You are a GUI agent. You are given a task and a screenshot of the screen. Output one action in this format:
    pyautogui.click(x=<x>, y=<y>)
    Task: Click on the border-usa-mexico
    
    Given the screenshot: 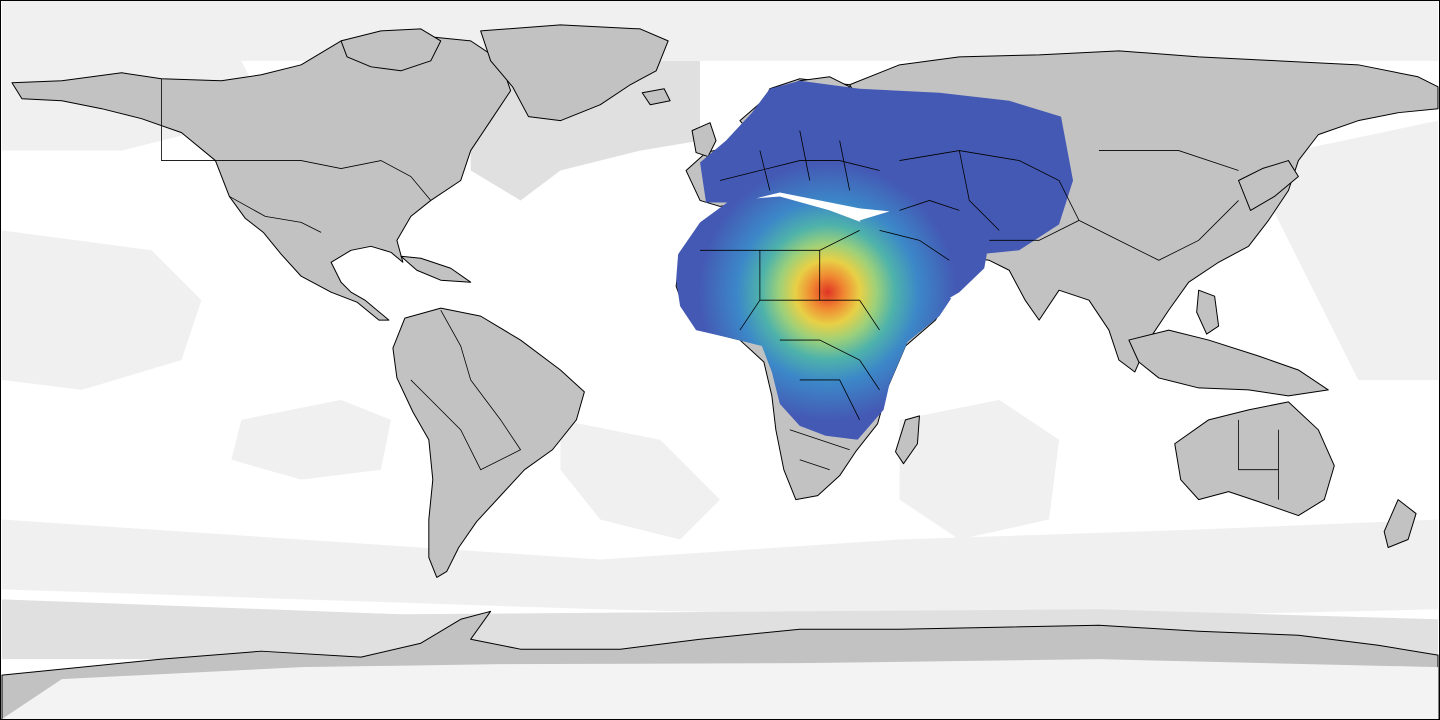 What is the action you would take?
    pyautogui.click(x=275, y=214)
    